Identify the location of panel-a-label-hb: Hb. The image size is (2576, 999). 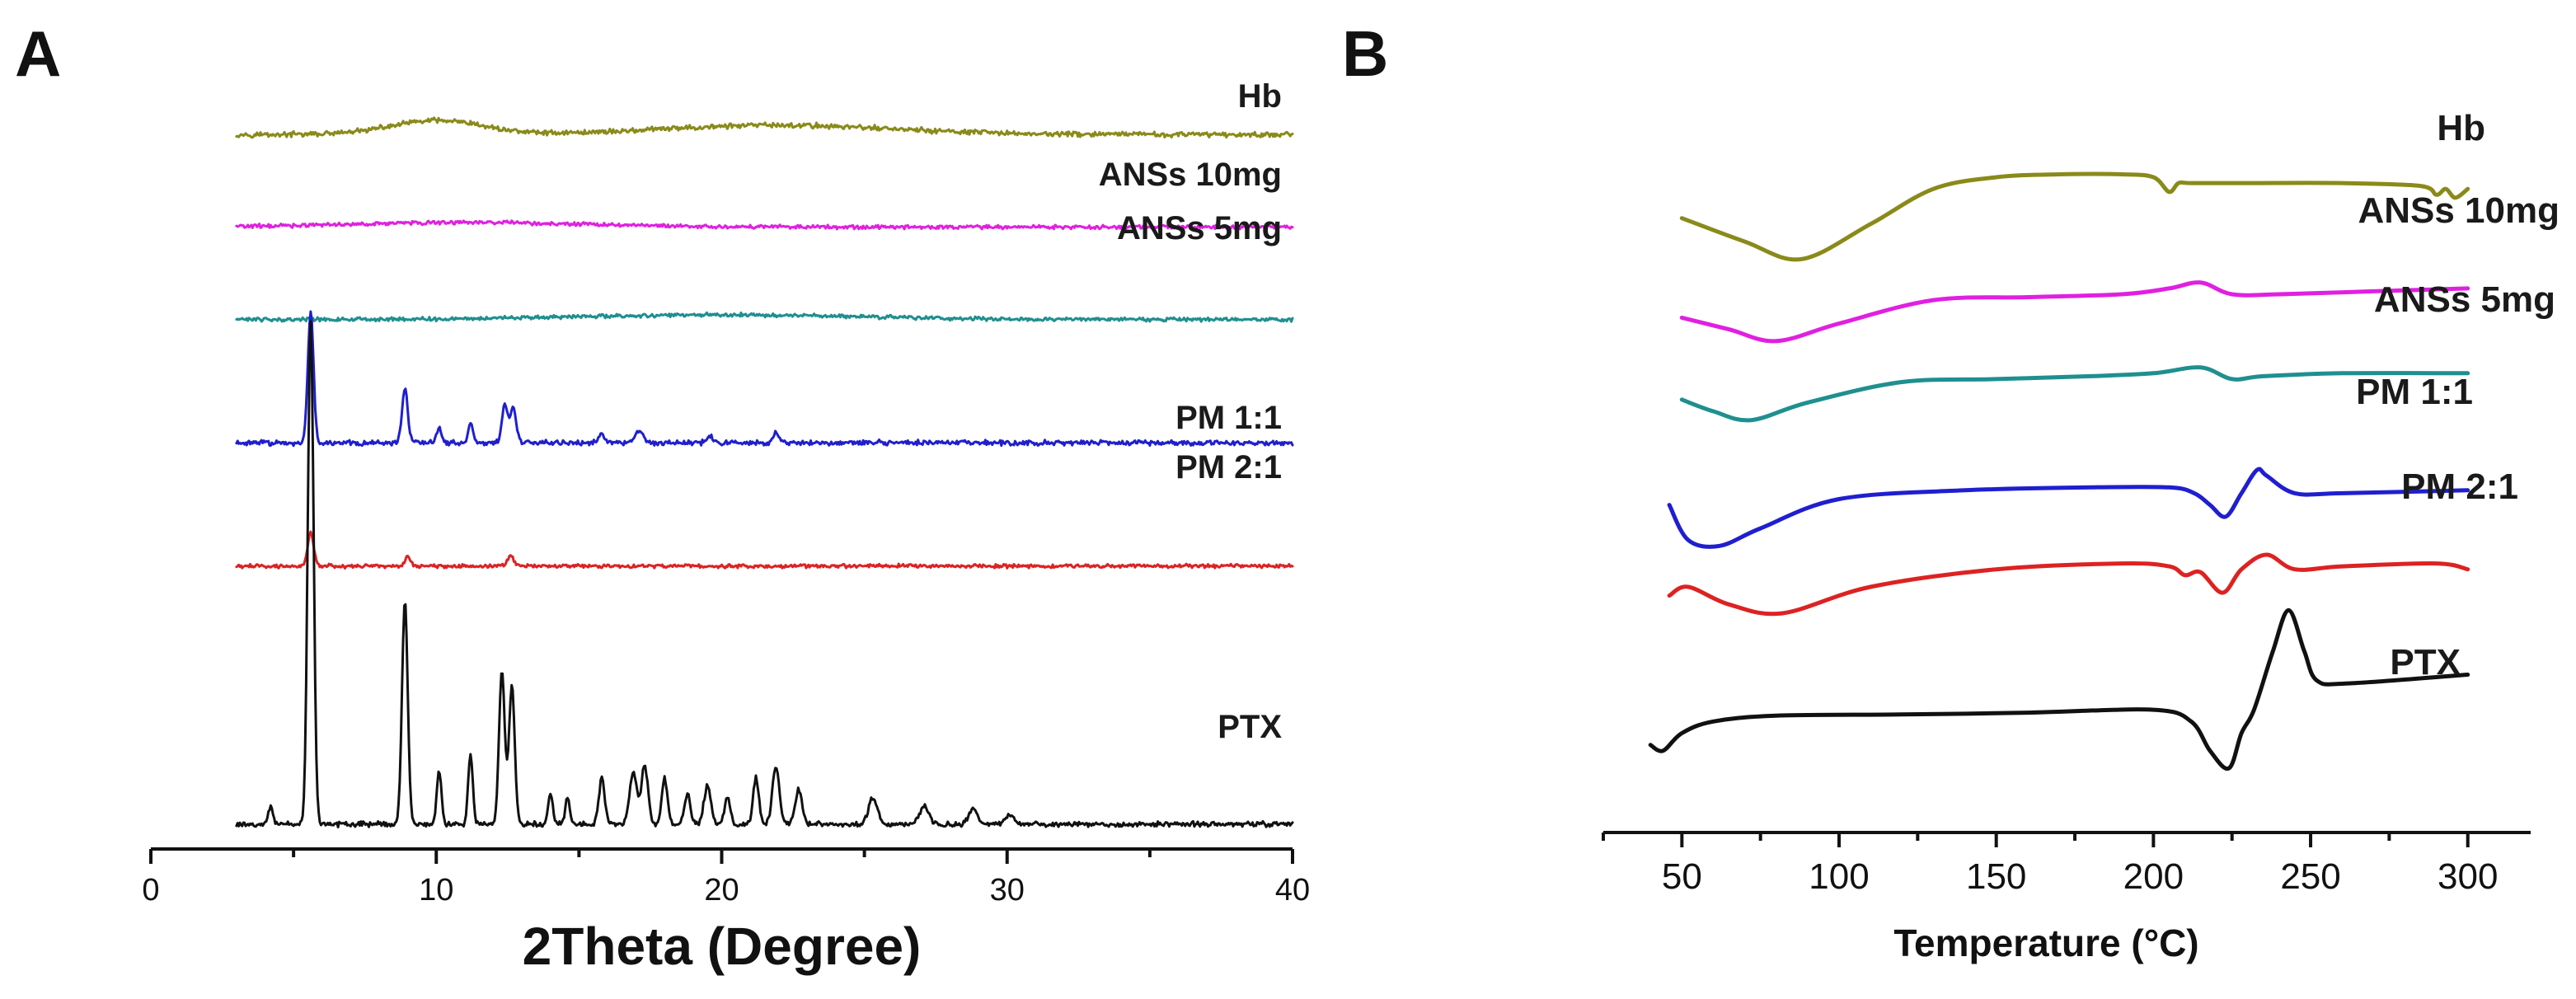
(1260, 96).